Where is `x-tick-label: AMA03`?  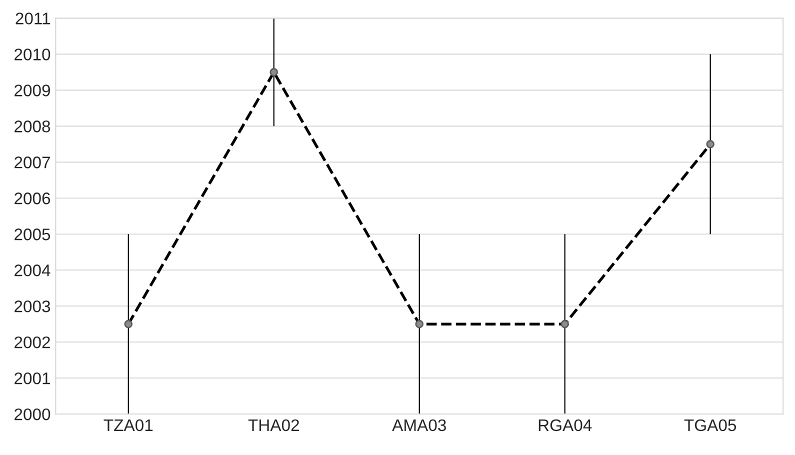 x-tick-label: AMA03 is located at coordinates (419, 425).